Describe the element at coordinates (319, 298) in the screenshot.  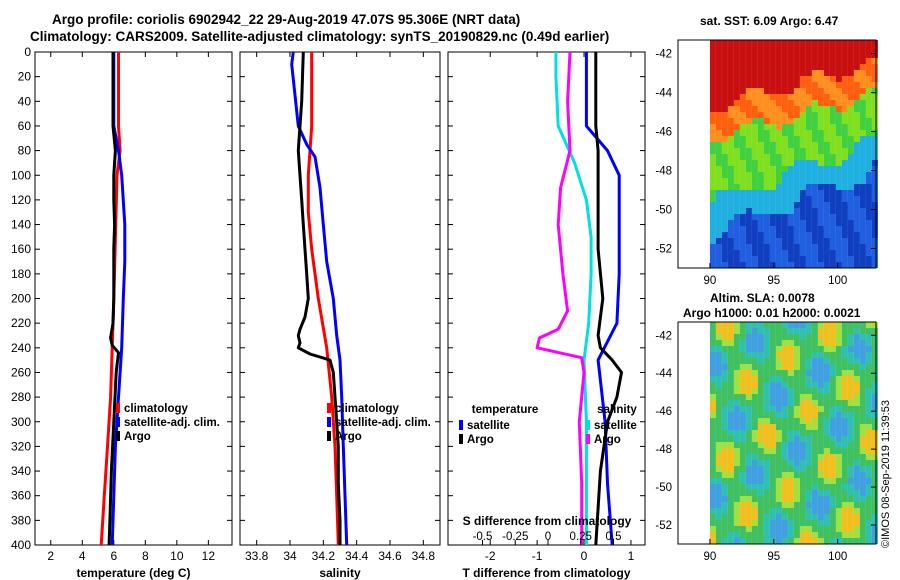
I see `series-line-argo` at that location.